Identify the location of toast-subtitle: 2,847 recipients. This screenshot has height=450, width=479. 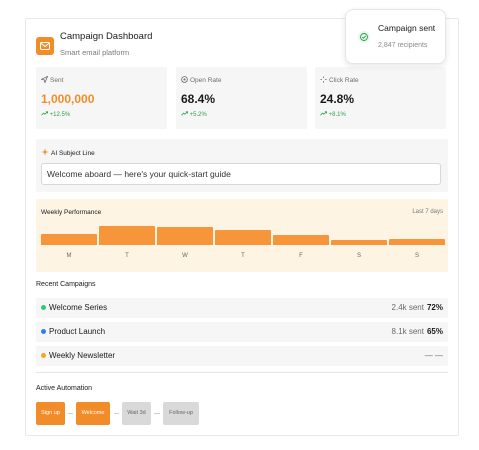
(403, 45).